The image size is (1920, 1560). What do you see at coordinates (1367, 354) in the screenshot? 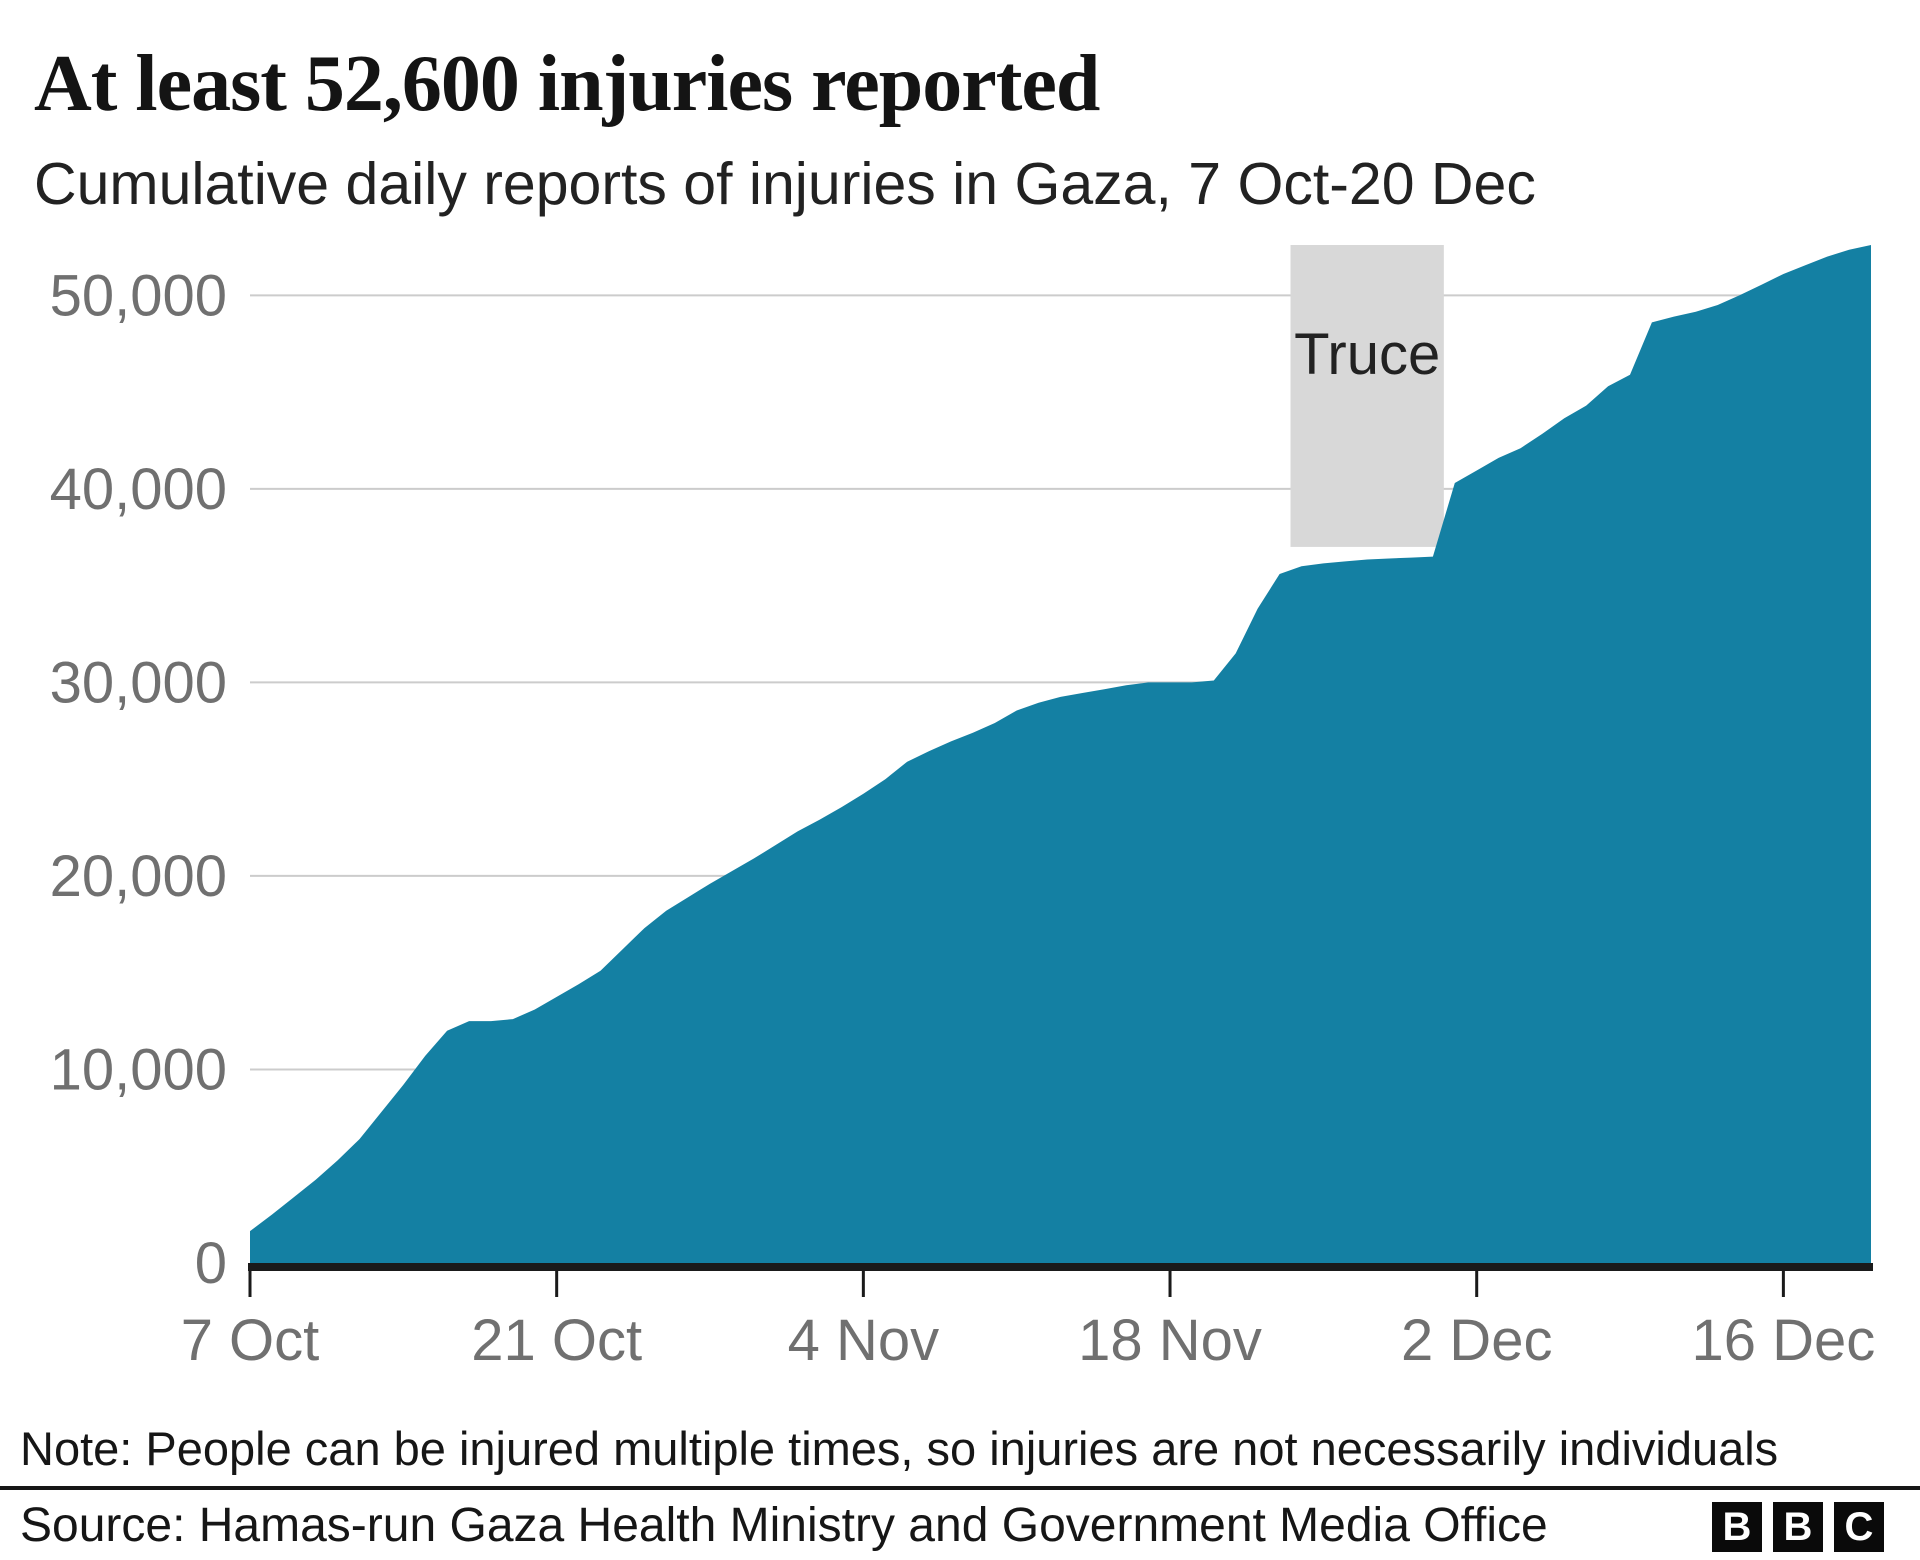
I see `truce-annotation-label: Truce` at bounding box center [1367, 354].